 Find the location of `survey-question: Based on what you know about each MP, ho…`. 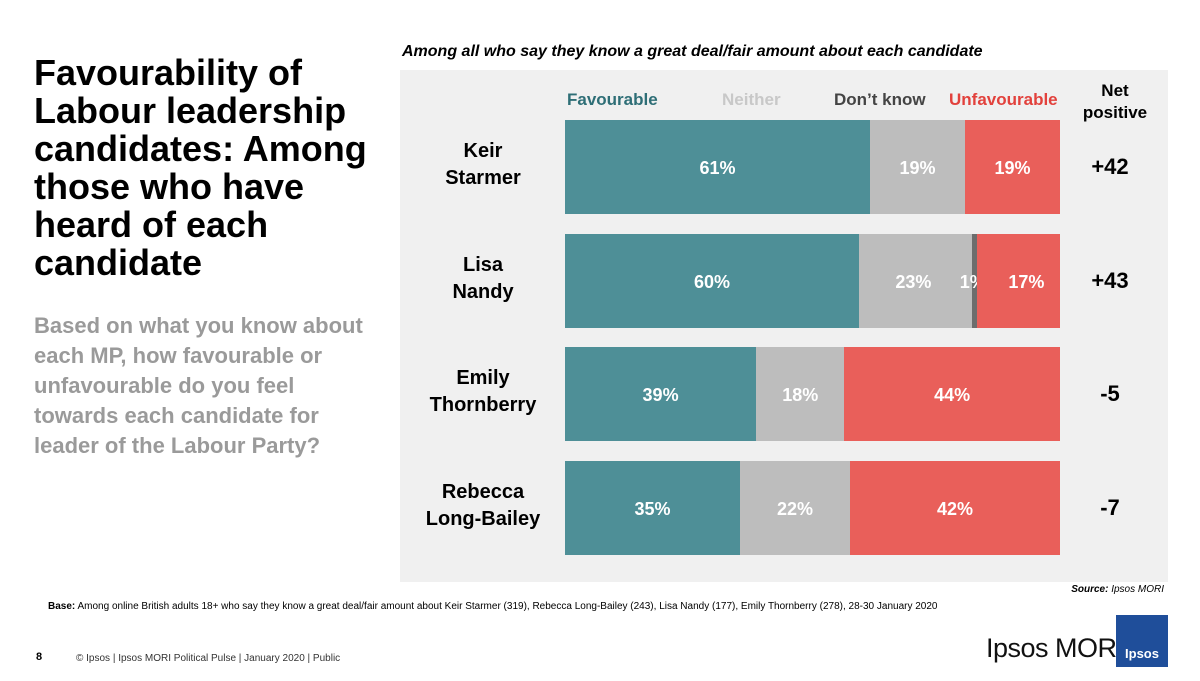

survey-question: Based on what you know about each MP, ho… is located at coordinates (198, 385).